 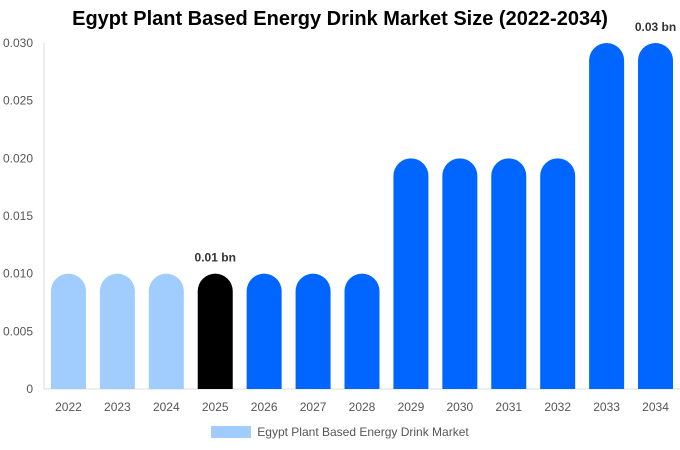 I want to click on y-tick-label: 0.015, so click(x=18, y=216).